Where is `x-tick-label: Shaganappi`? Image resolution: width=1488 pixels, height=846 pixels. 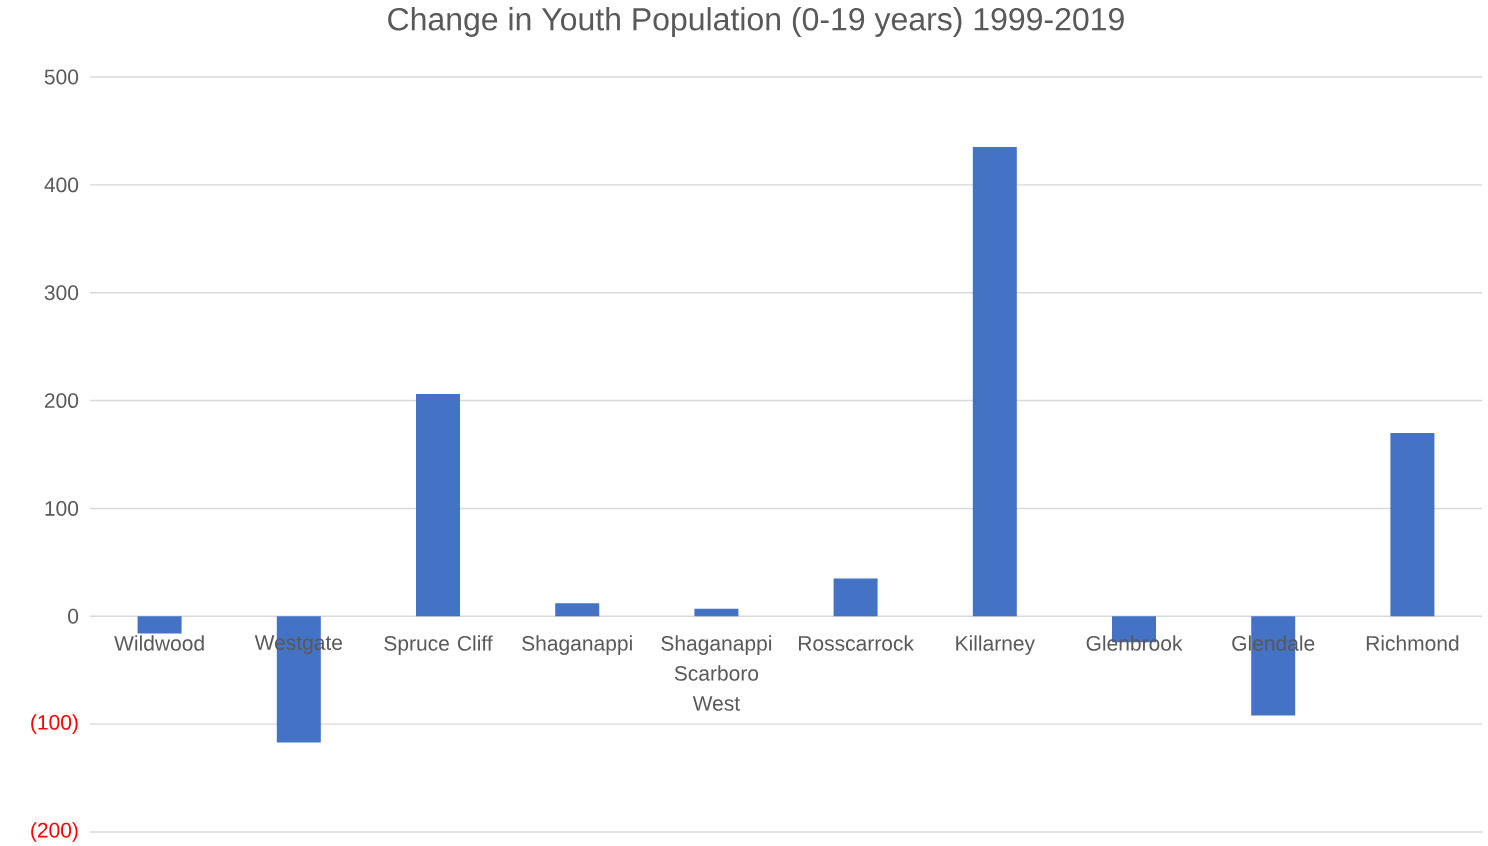
x-tick-label: Shaganappi is located at coordinates (577, 645).